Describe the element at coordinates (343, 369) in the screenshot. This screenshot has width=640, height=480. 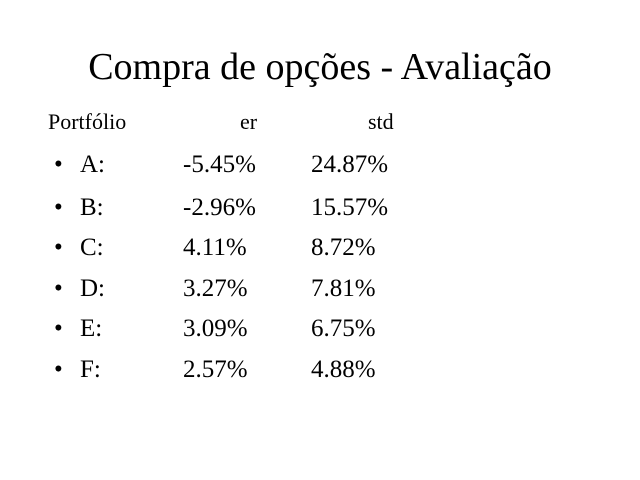
I see `table-cell: 4.88%` at that location.